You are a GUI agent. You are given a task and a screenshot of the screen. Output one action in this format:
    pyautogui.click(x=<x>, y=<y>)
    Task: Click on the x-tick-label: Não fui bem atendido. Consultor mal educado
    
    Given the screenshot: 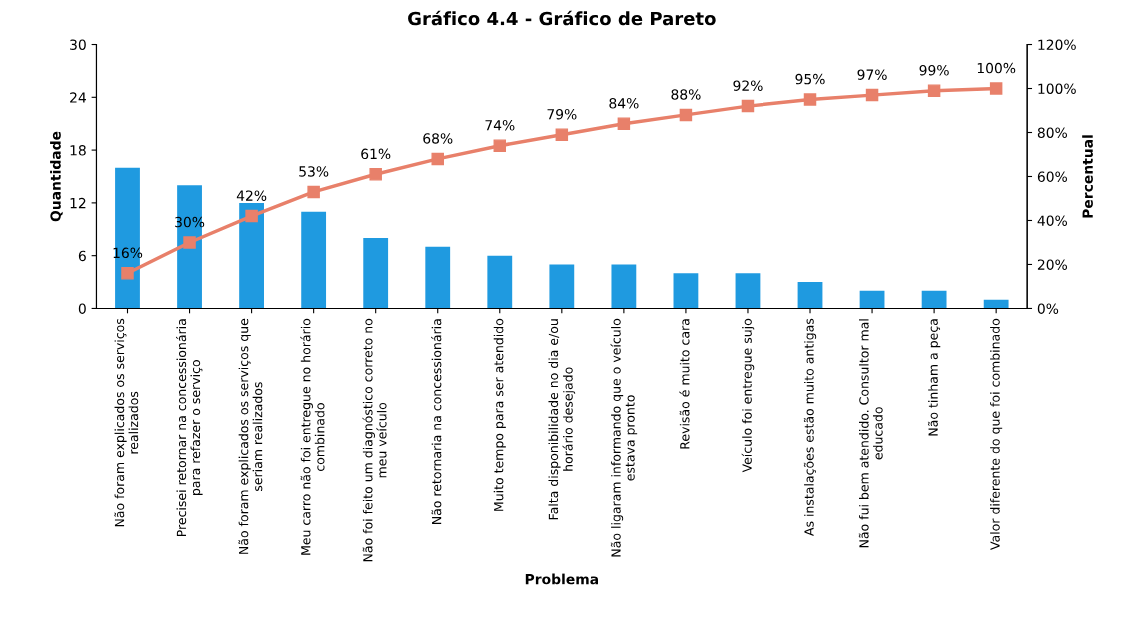 What is the action you would take?
    pyautogui.click(x=870, y=433)
    